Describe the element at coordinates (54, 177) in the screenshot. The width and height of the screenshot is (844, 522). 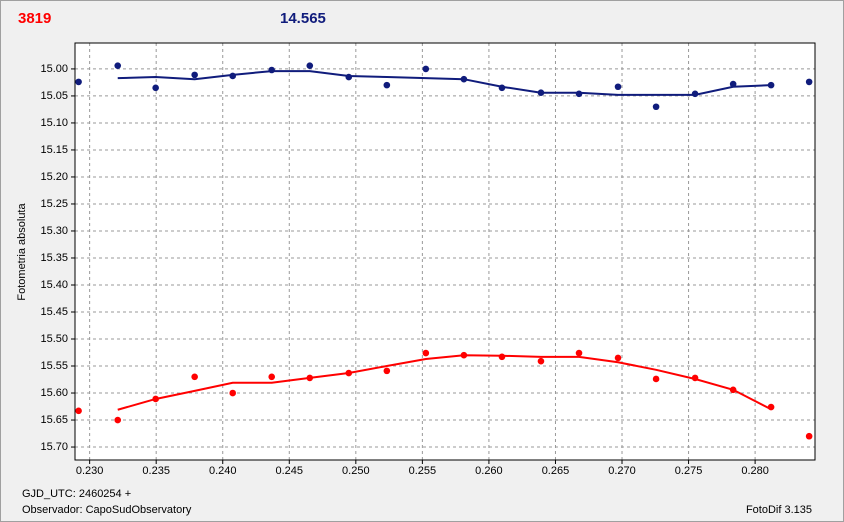
I see `y-tick-label: 15.20` at that location.